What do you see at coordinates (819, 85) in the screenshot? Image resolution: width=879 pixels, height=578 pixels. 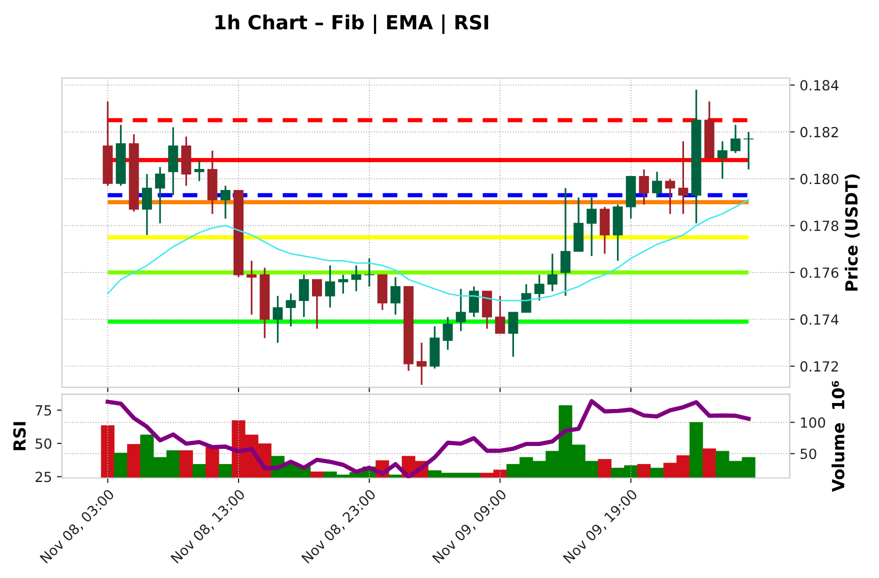 I see `y-tick-label: 0.184` at bounding box center [819, 85].